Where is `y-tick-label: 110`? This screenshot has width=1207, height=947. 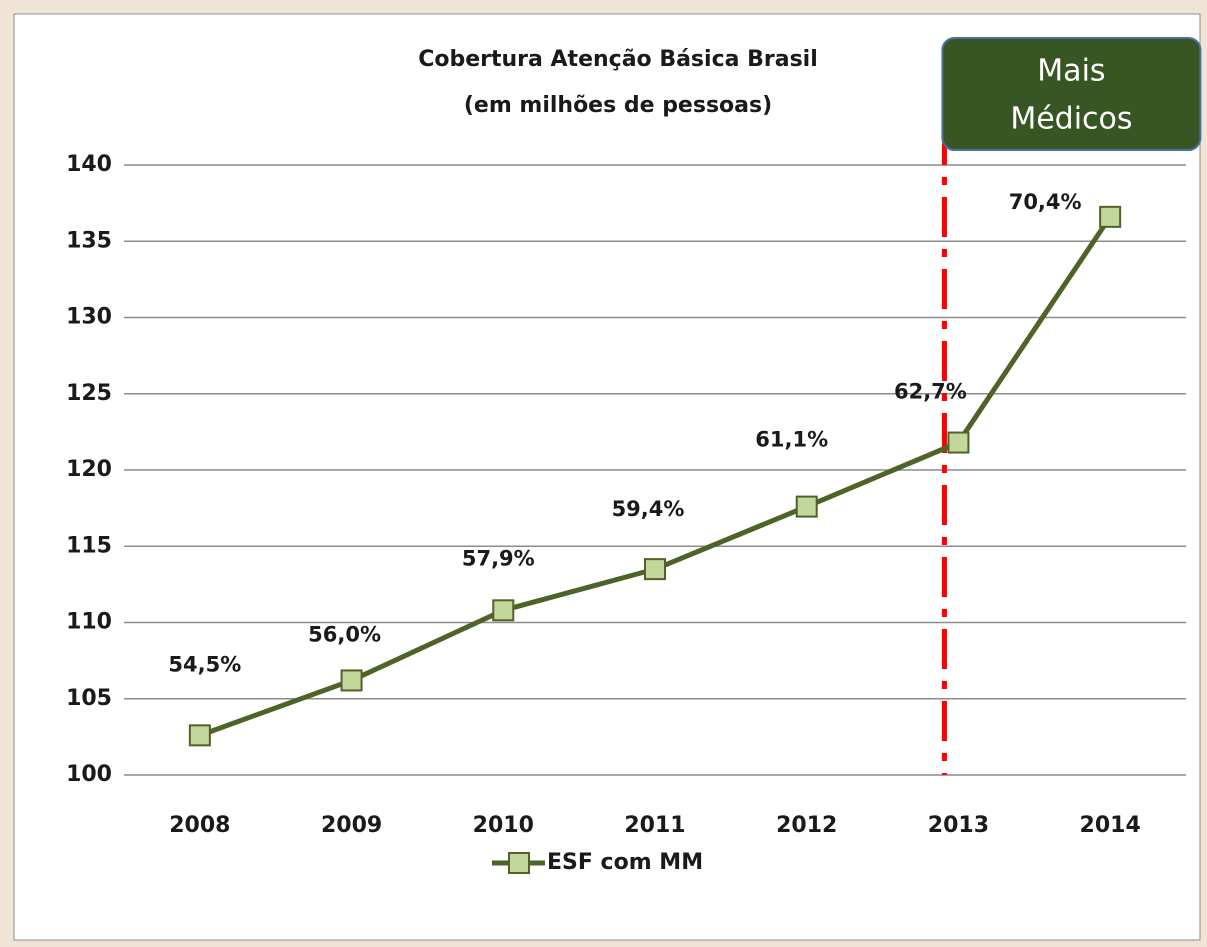 y-tick-label: 110 is located at coordinates (89, 622).